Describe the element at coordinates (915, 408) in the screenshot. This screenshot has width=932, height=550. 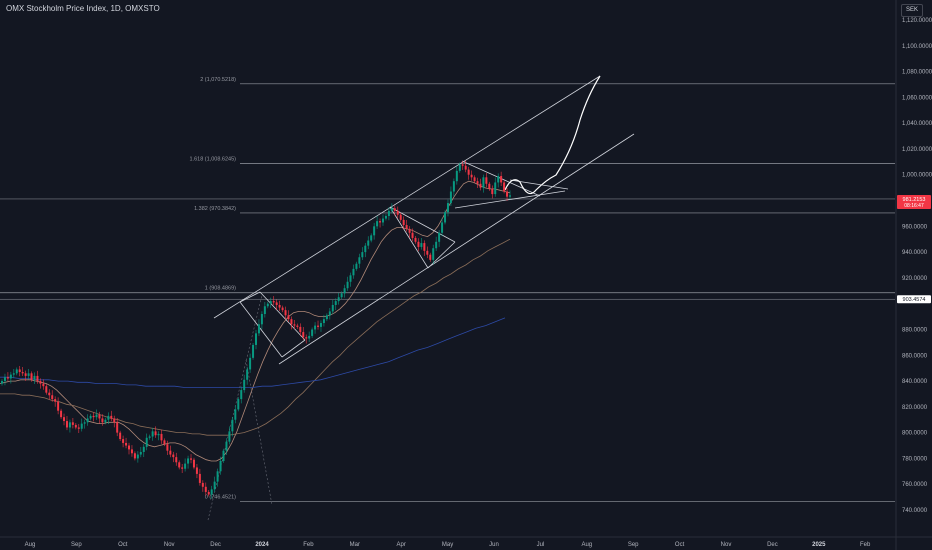
I see `price-tick-label: 820.0000` at that location.